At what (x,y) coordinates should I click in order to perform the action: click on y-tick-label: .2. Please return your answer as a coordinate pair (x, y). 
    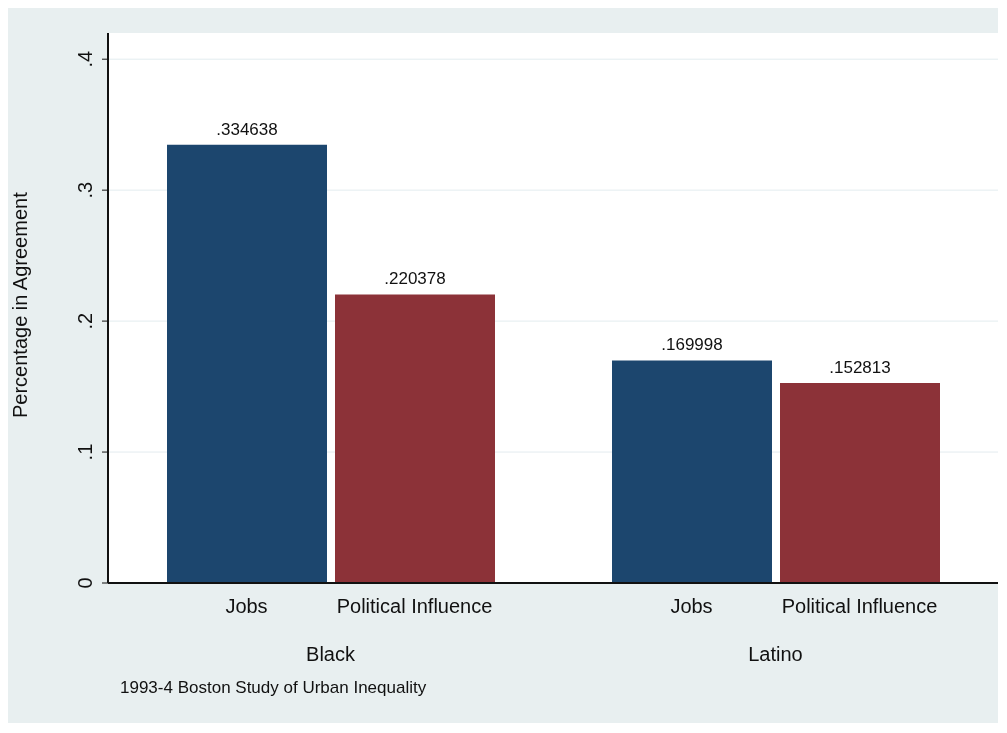
    Looking at the image, I should click on (85, 321).